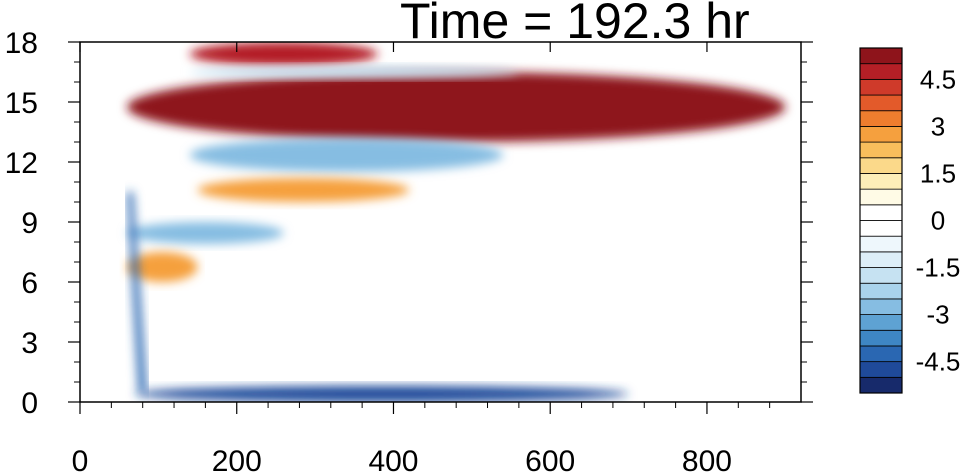 The width and height of the screenshot is (965, 473). I want to click on y-tick-label: 9, so click(29, 223).